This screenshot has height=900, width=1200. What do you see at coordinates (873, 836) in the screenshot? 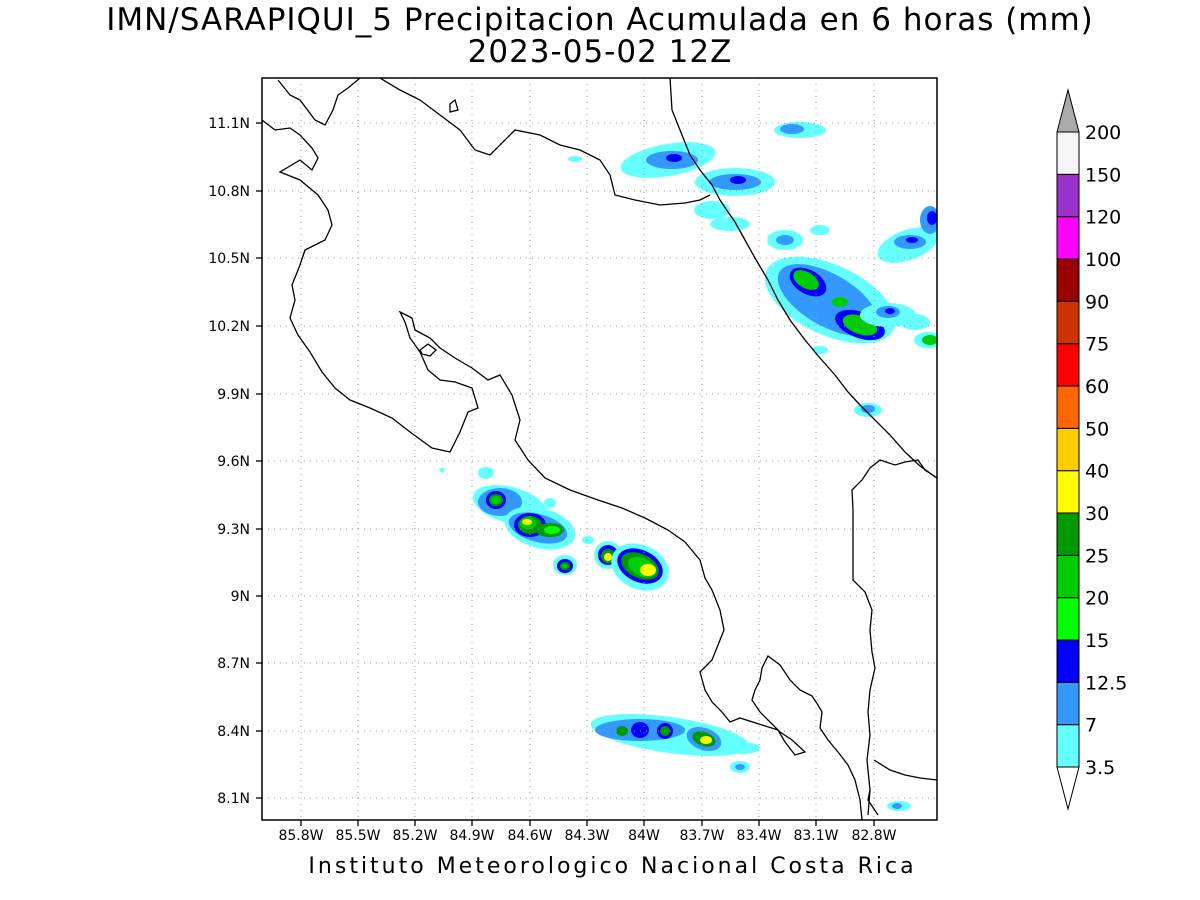
I see `lon-label: 82.8W` at bounding box center [873, 836].